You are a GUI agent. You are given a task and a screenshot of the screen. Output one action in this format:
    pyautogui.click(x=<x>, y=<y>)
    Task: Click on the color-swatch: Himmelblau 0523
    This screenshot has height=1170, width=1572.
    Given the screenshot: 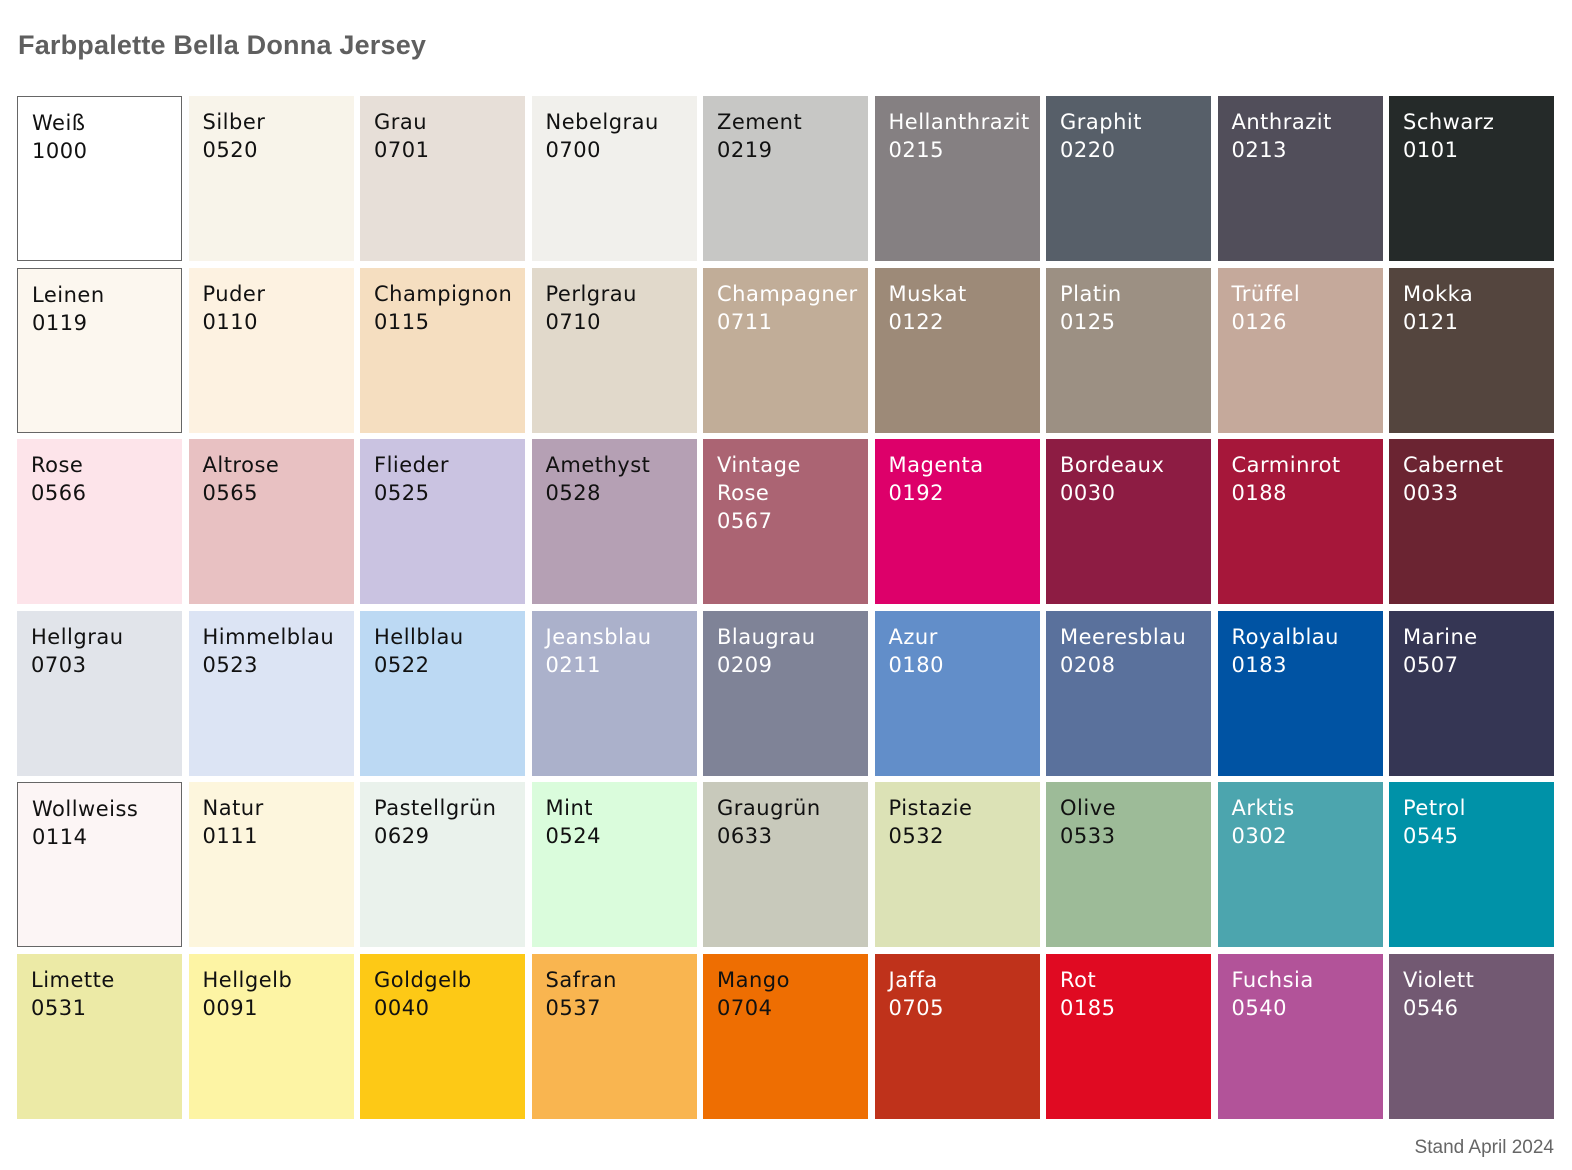 What is the action you would take?
    pyautogui.click(x=271, y=693)
    